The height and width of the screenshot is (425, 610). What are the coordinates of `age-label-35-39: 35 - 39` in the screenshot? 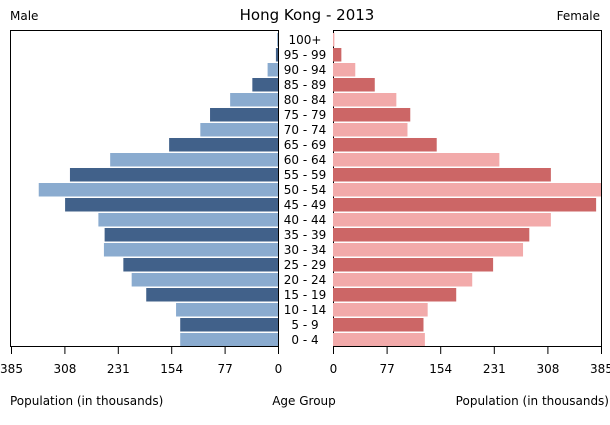 It's located at (305, 235).